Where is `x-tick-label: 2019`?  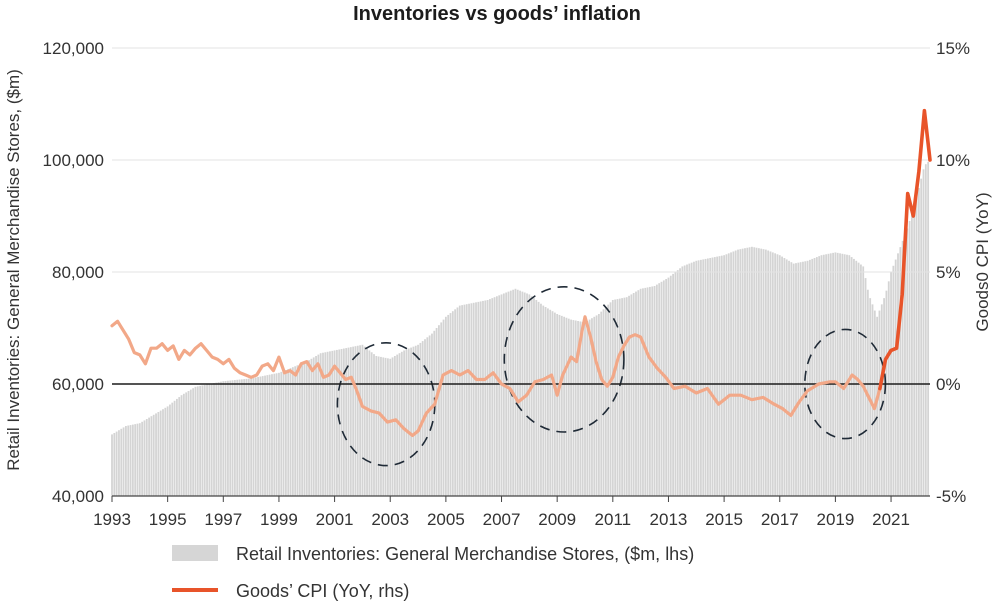 x-tick-label: 2019 is located at coordinates (835, 519).